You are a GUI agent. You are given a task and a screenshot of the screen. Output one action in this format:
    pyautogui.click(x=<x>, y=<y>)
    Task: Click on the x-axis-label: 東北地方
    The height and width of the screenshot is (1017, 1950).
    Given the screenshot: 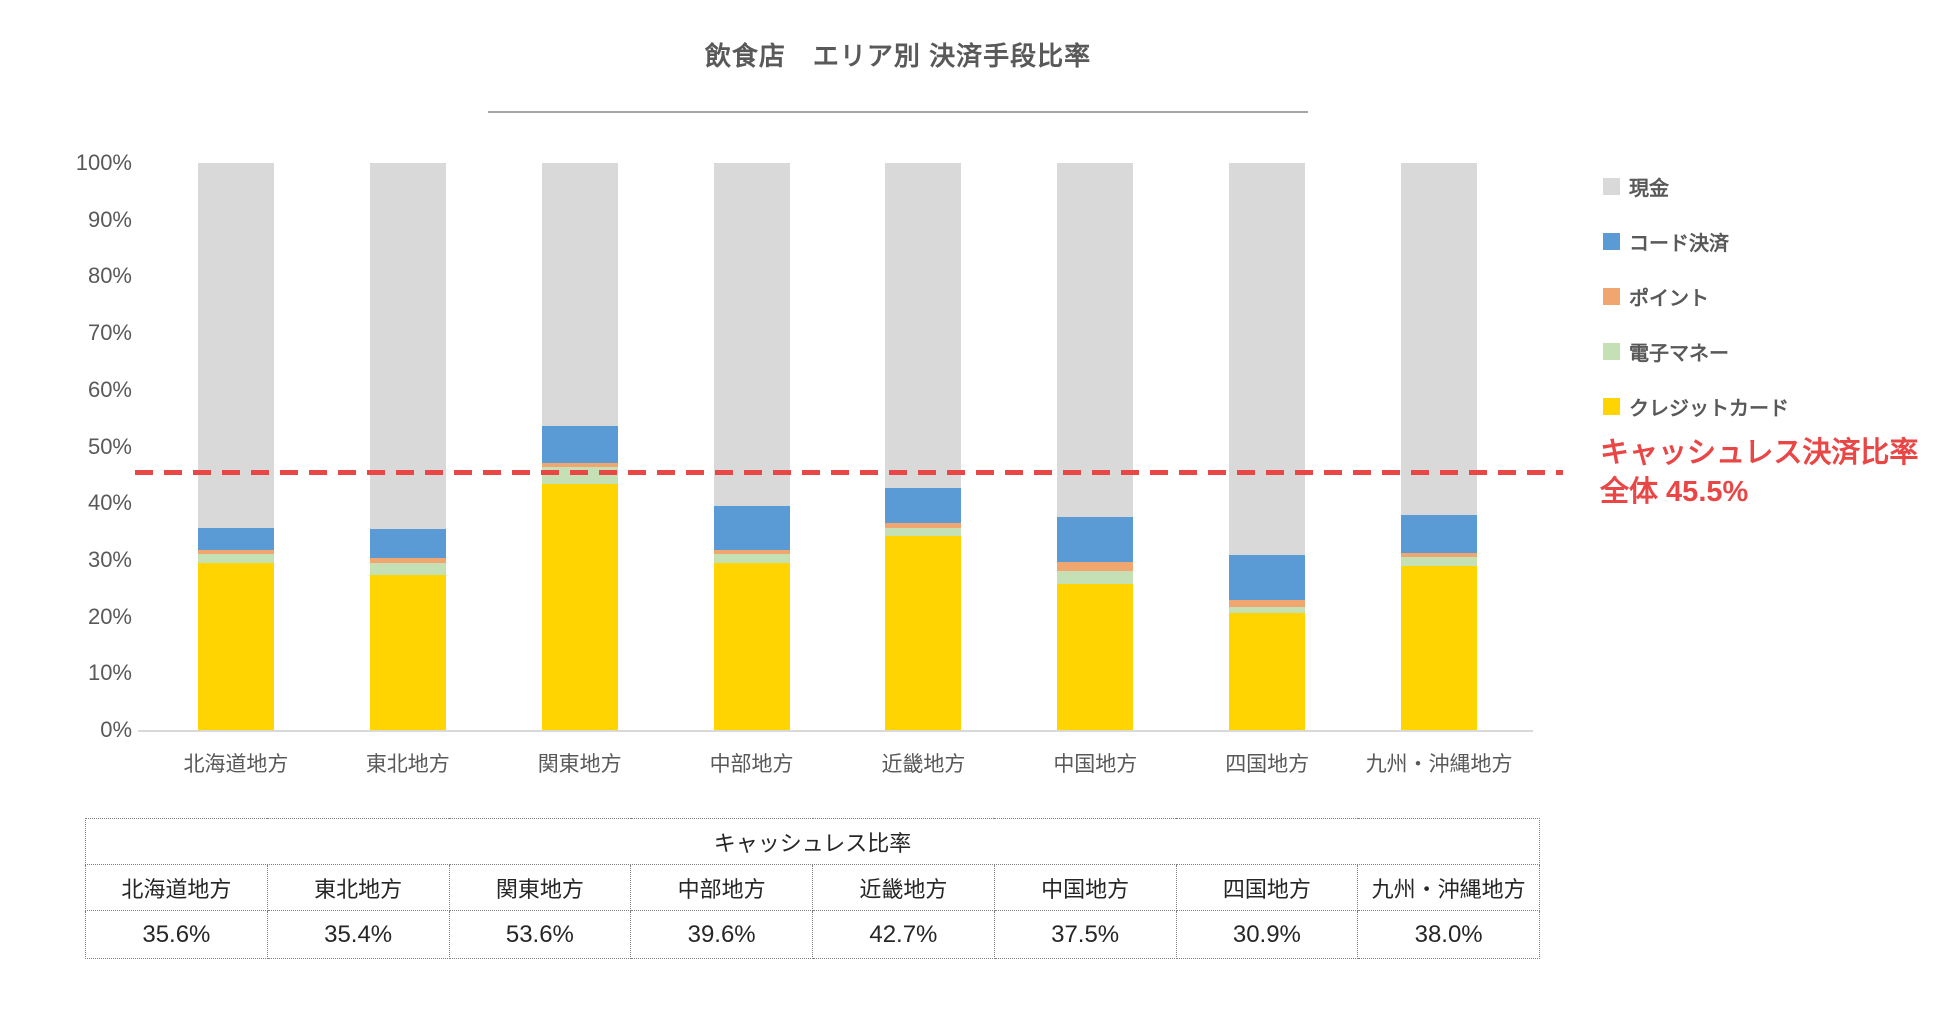 What is the action you would take?
    pyautogui.click(x=407, y=764)
    